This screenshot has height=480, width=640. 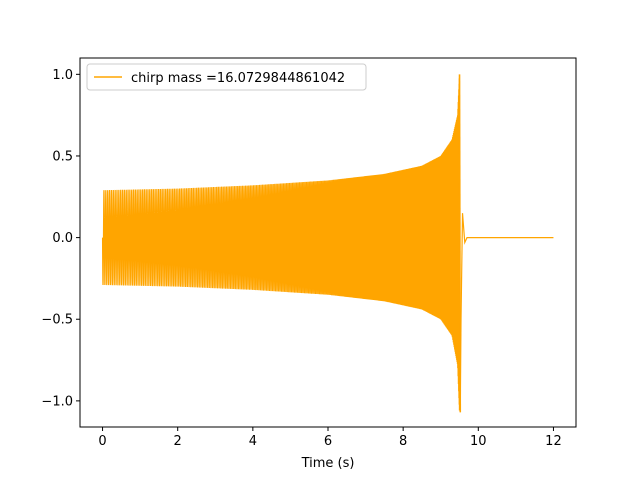 I want to click on legend-label: chirp mass =16.0729844861042, so click(x=238, y=78).